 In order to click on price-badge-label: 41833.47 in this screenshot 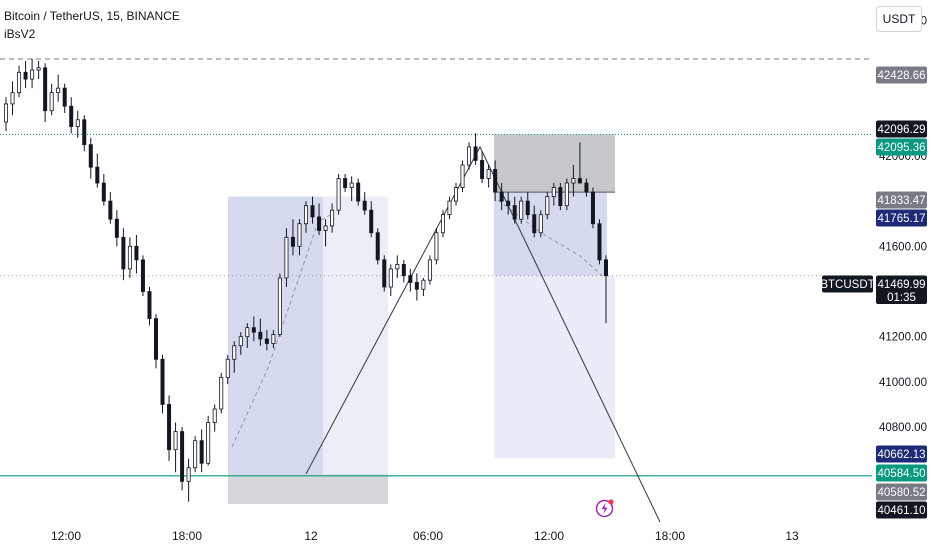, I will do `click(902, 201)`.